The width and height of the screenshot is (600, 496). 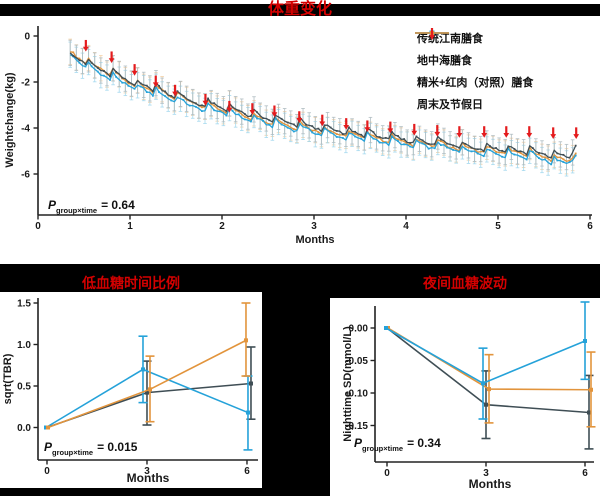 What do you see at coordinates (24, 345) in the screenshot?
I see `axis-text: 1.0` at bounding box center [24, 345].